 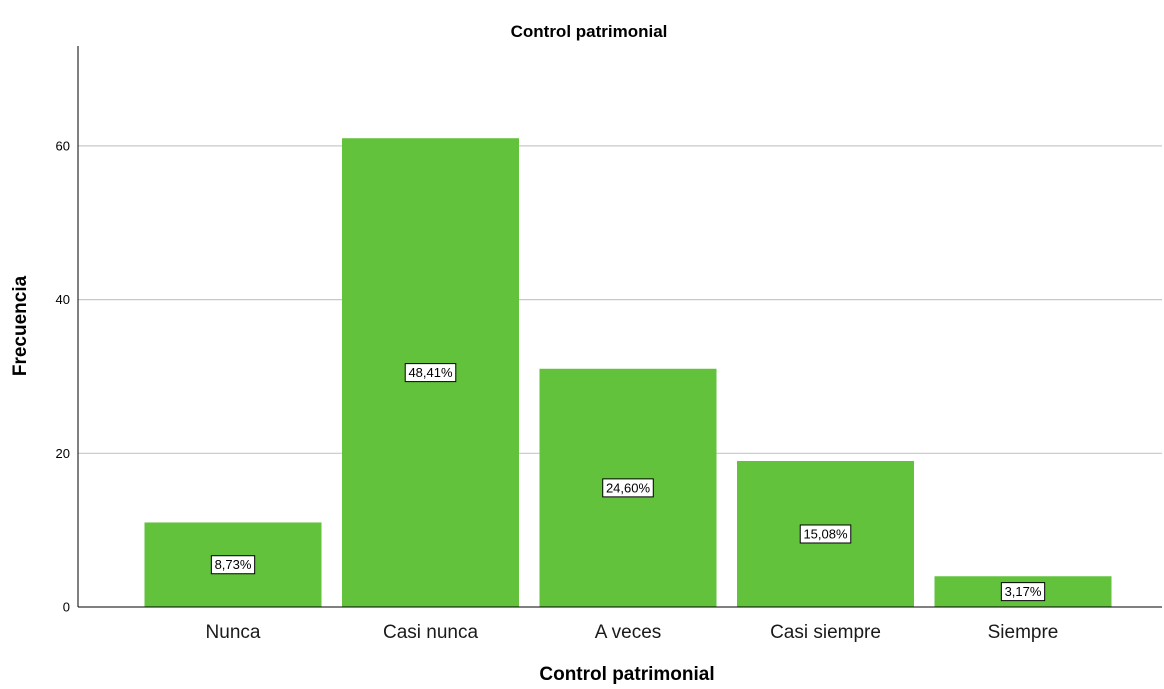 What do you see at coordinates (63, 453) in the screenshot?
I see `y-tick-label: 20` at bounding box center [63, 453].